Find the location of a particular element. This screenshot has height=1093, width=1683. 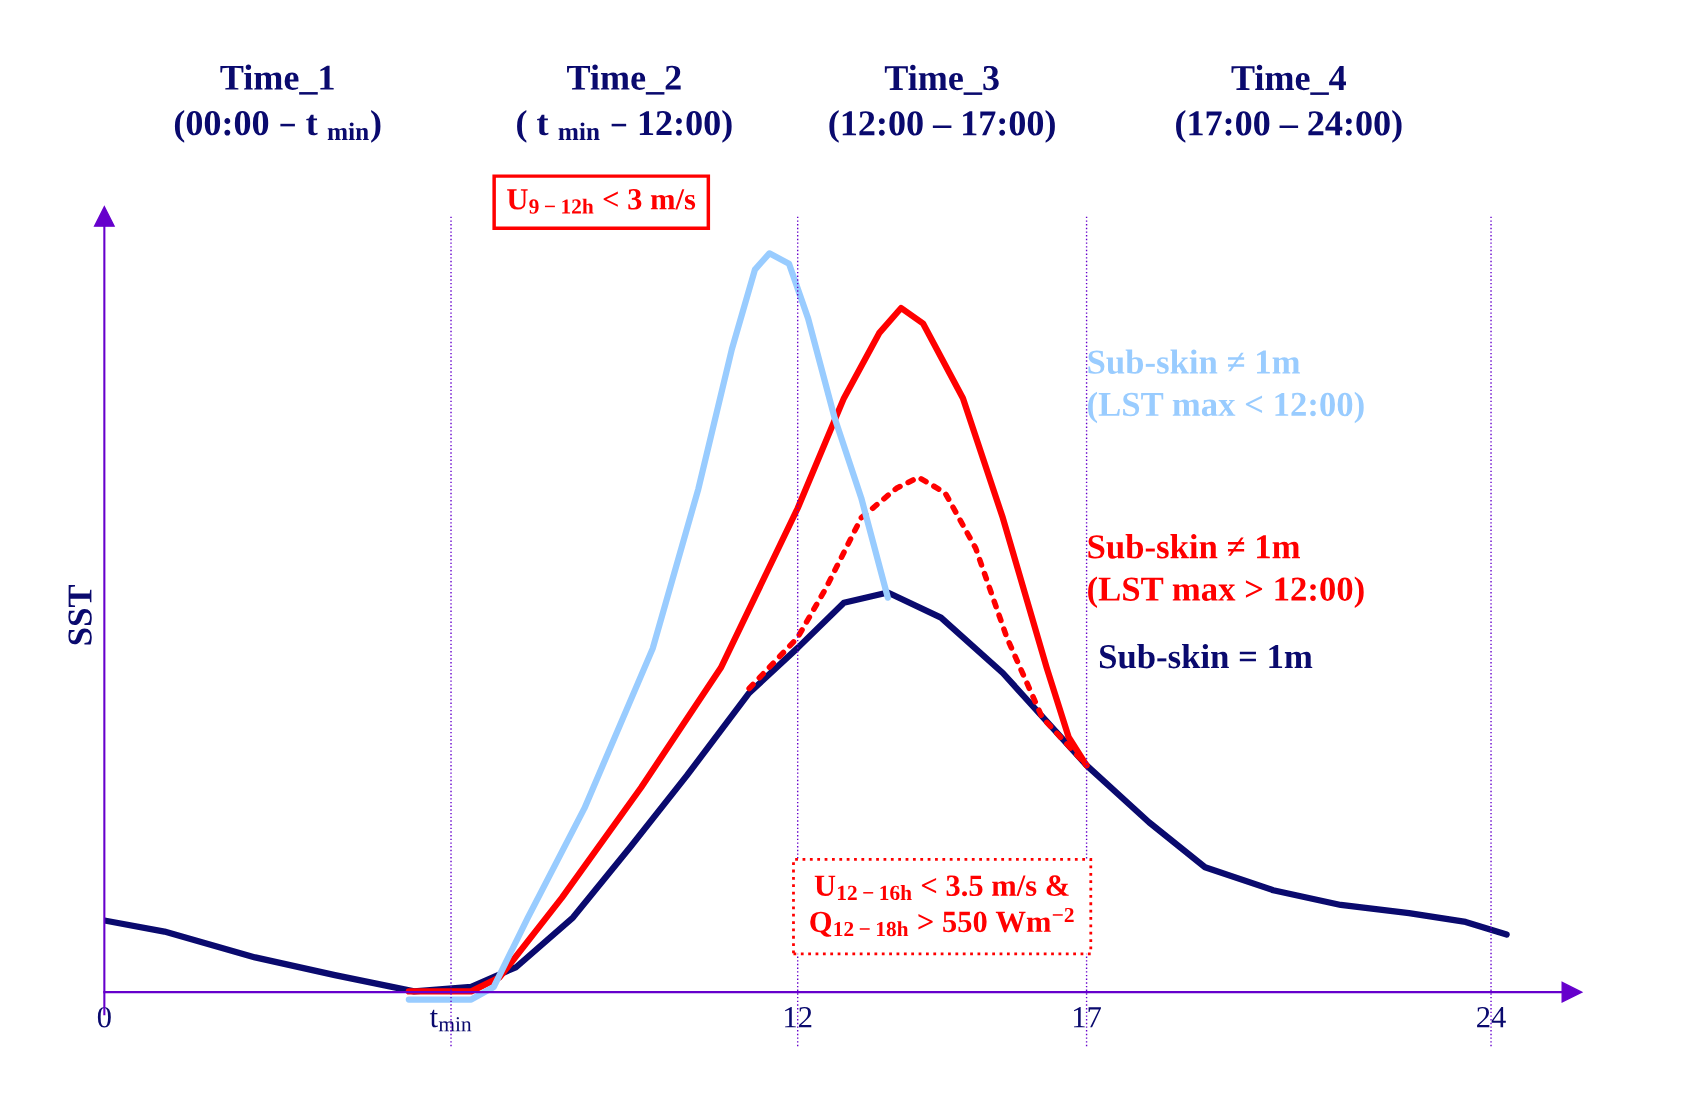

x-tick-label: 17 is located at coordinates (1087, 1017).